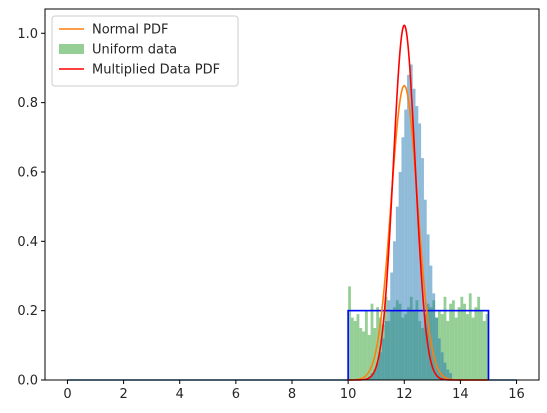  What do you see at coordinates (27, 103) in the screenshot?
I see `y-tick-label: 0.8` at bounding box center [27, 103].